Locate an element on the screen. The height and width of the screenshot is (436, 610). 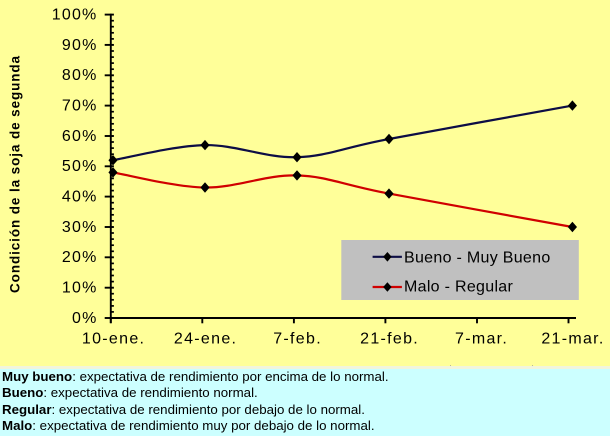
svg-text: 0% is located at coordinates (85, 318).